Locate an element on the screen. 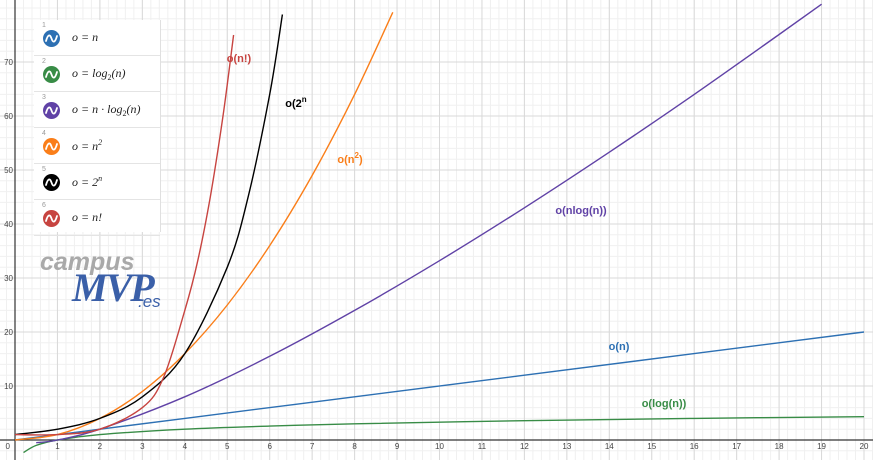 The width and height of the screenshot is (873, 460). expression-row: 2 o = log2(n) is located at coordinates (97, 74).